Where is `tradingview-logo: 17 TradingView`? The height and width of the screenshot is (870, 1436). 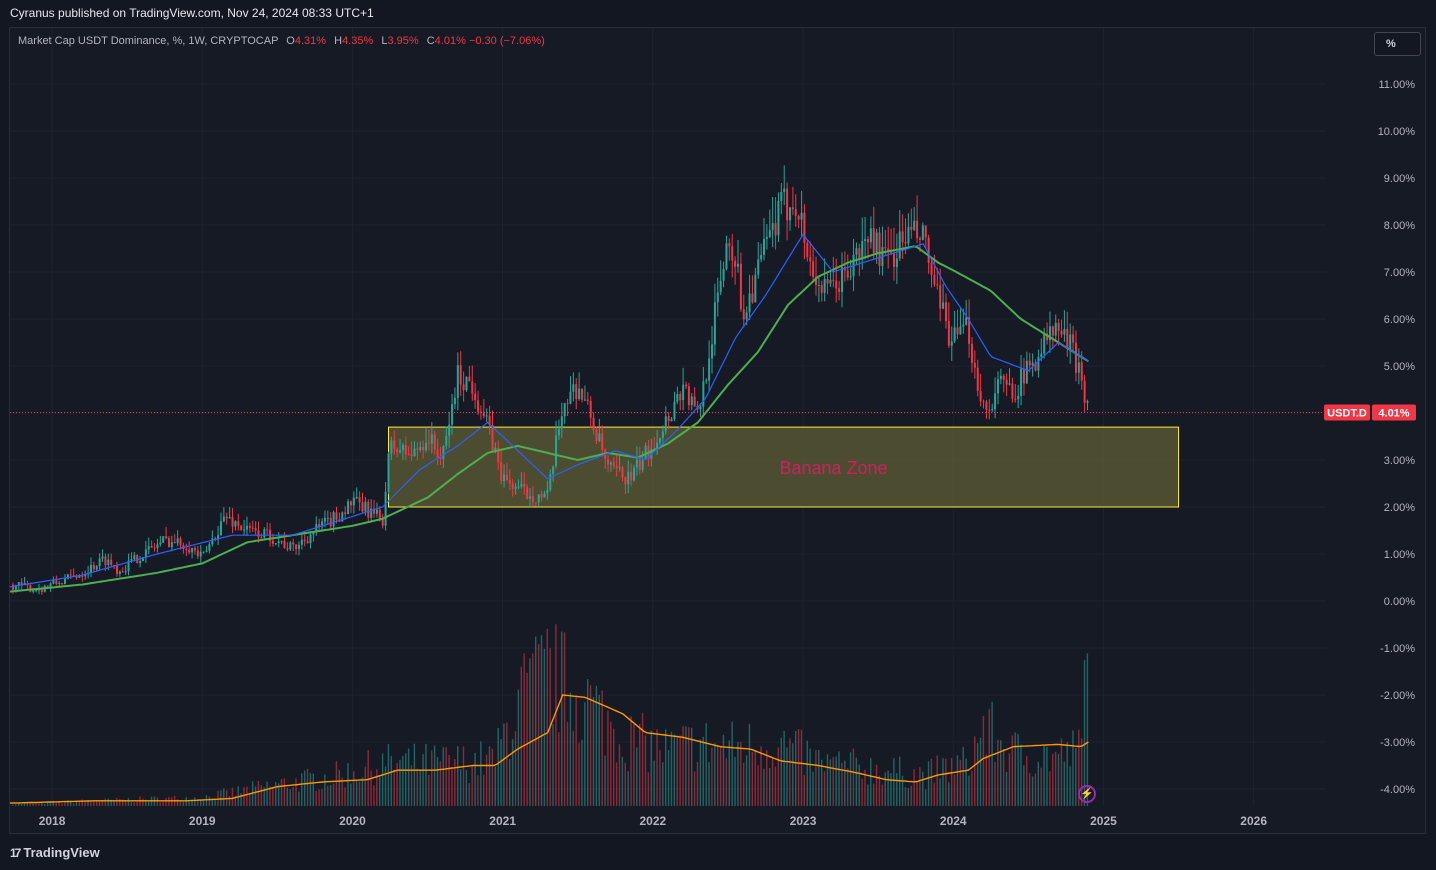 tradingview-logo: 17 TradingView is located at coordinates (55, 852).